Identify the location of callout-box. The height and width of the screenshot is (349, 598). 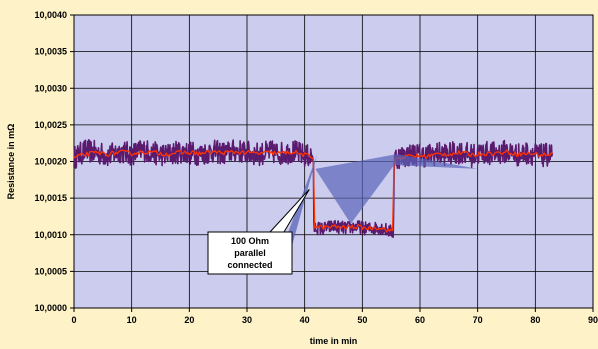
(250, 253).